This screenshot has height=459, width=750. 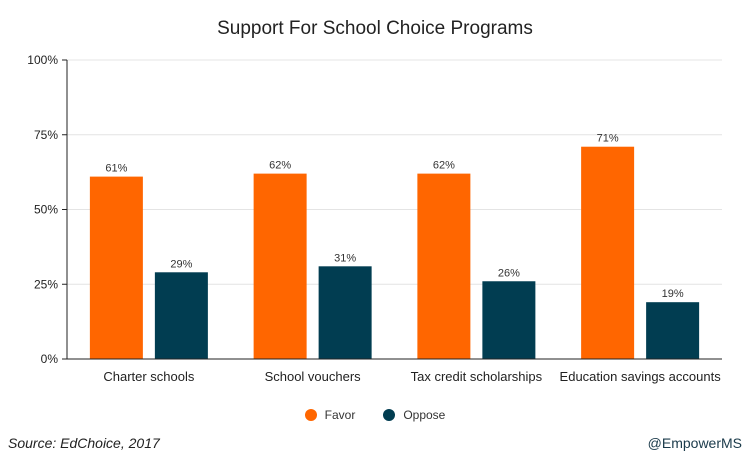 What do you see at coordinates (345, 258) in the screenshot?
I see `data-label: 31%` at bounding box center [345, 258].